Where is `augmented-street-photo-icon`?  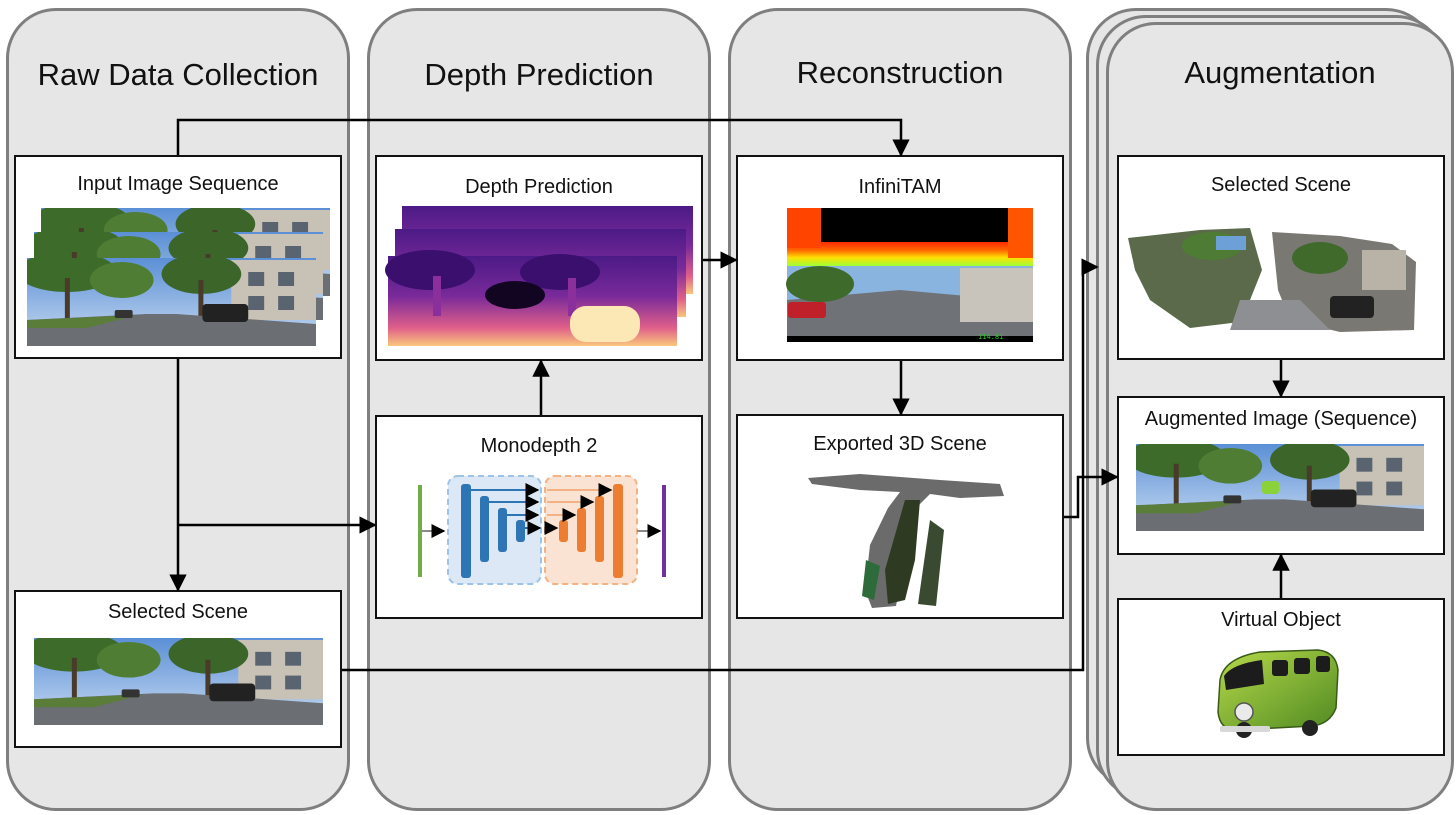
augmented-street-photo-icon is located at coordinates (1280, 487).